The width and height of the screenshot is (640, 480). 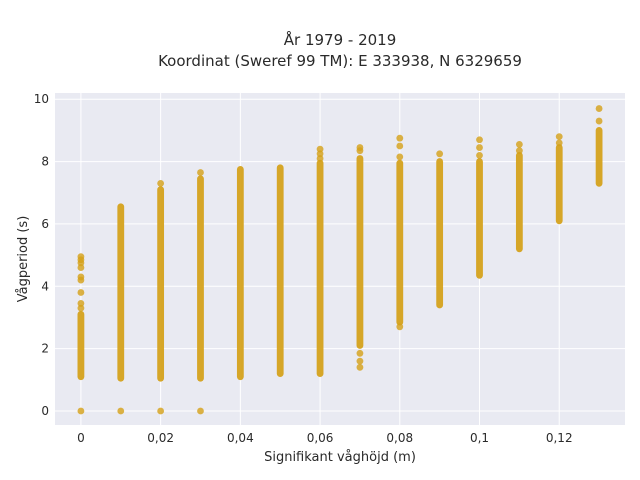 I want to click on x-axis-label: Signifikant våghöjd (m), so click(x=340, y=457).